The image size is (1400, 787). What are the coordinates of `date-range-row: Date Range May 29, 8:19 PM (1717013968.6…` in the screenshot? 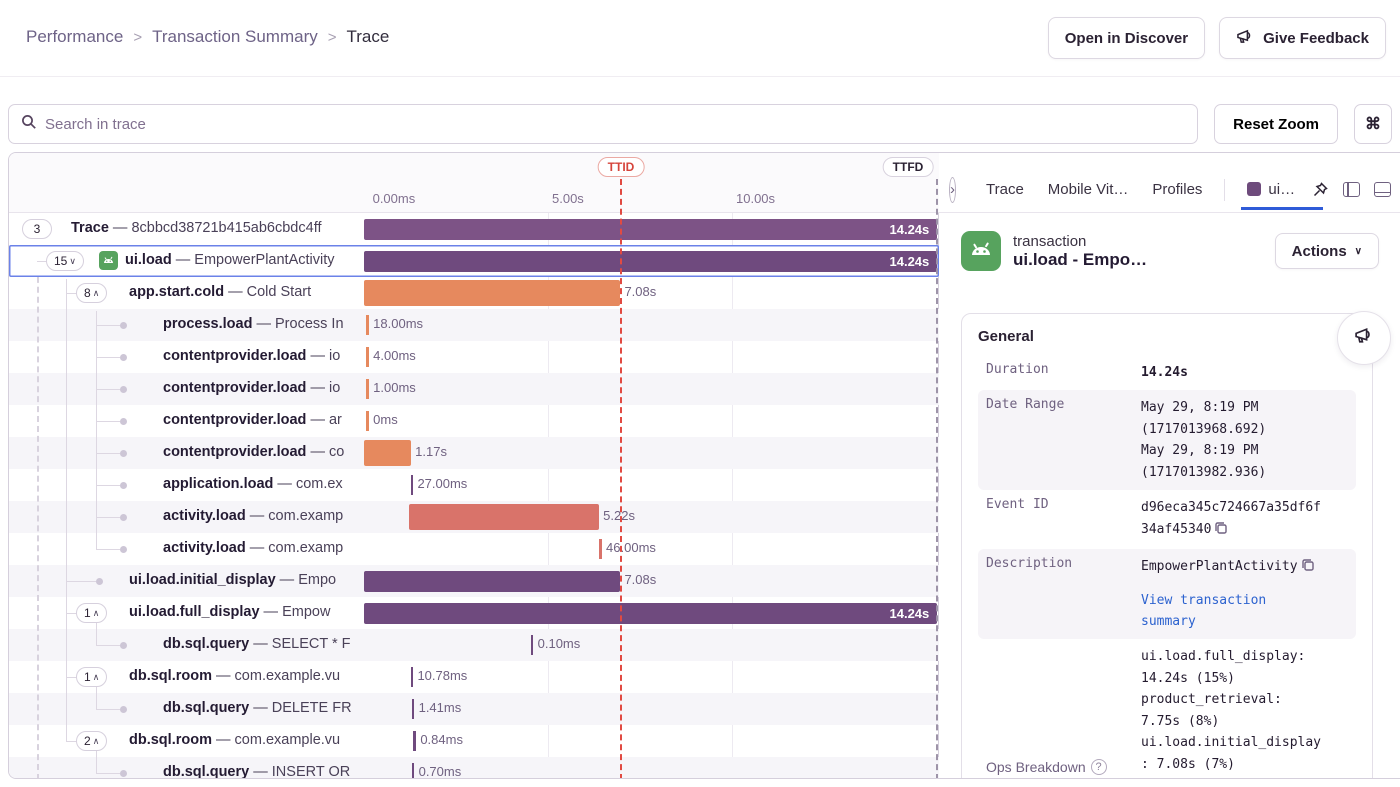 It's located at (1167, 440).